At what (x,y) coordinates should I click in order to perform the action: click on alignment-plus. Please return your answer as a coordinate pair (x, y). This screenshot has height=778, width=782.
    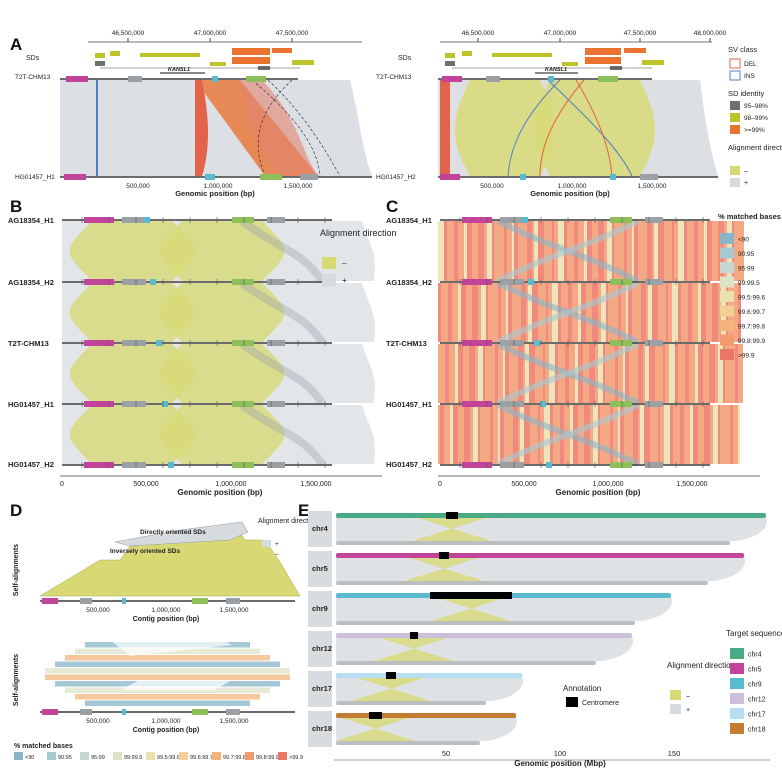
    Looking at the image, I should click on (504, 608).